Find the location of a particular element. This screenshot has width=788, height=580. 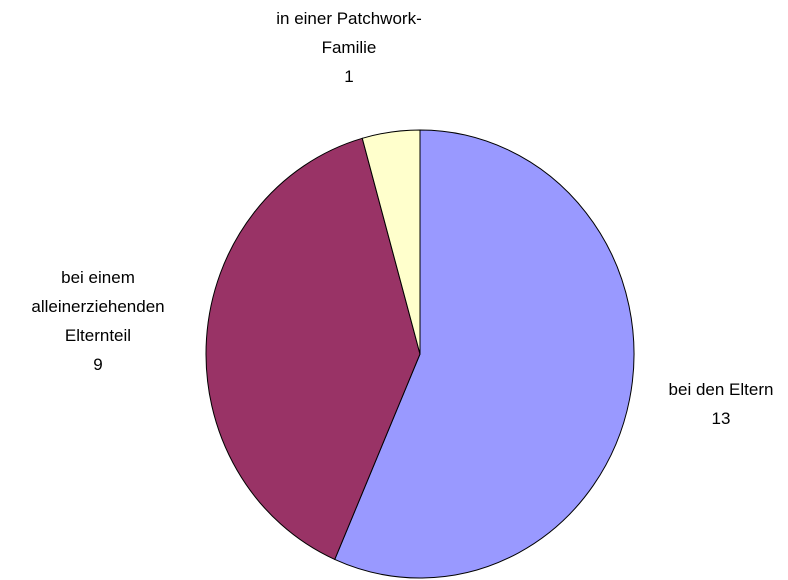

slice-2-category-label: Elternteil is located at coordinates (98, 335).